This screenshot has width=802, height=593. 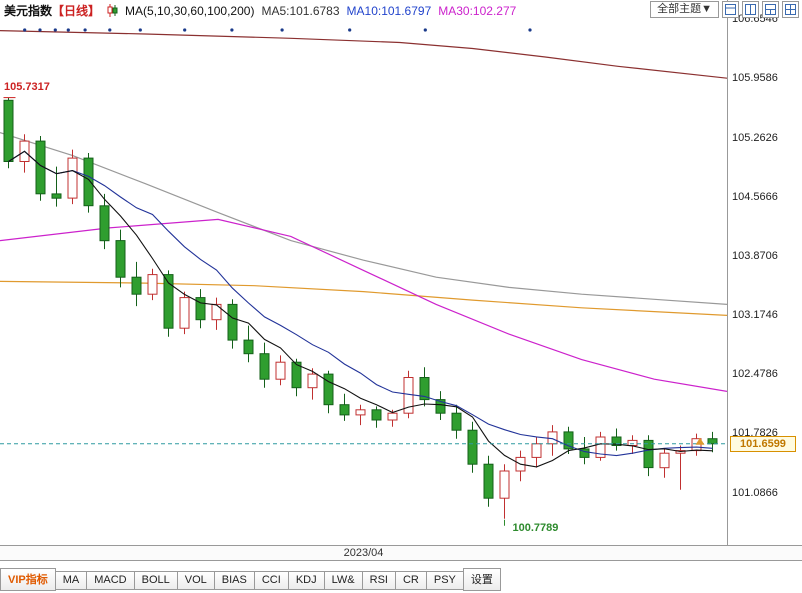 What do you see at coordinates (684, 9) in the screenshot?
I see `theme-dropdown-button: 全部主题▼` at bounding box center [684, 9].